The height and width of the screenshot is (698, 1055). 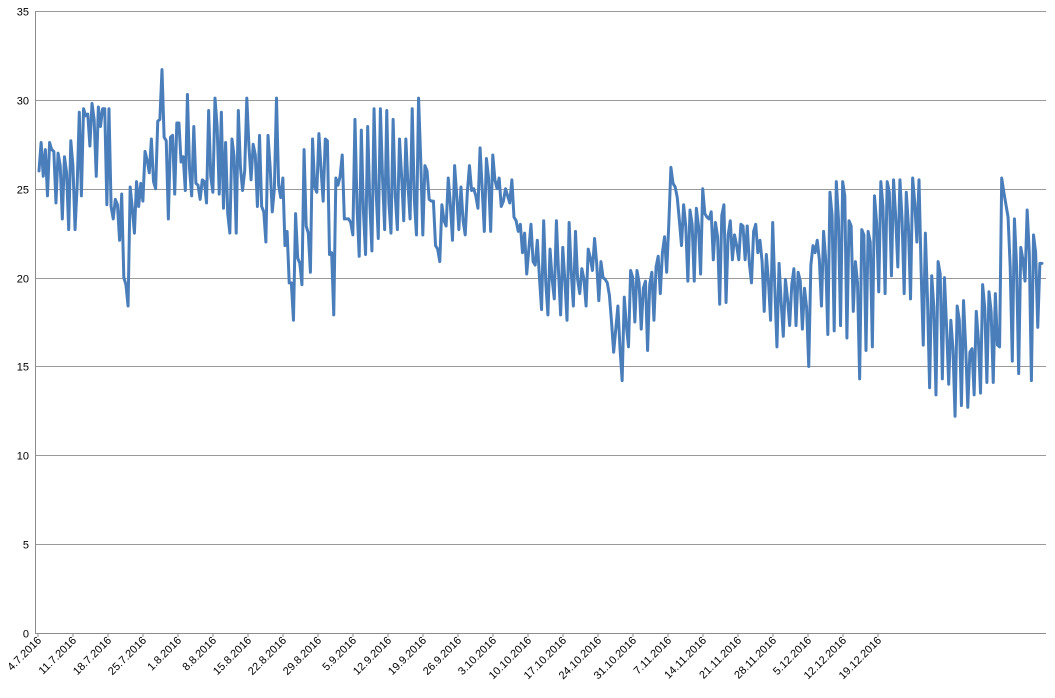 I want to click on y-tick-label: 15, so click(x=23, y=368).